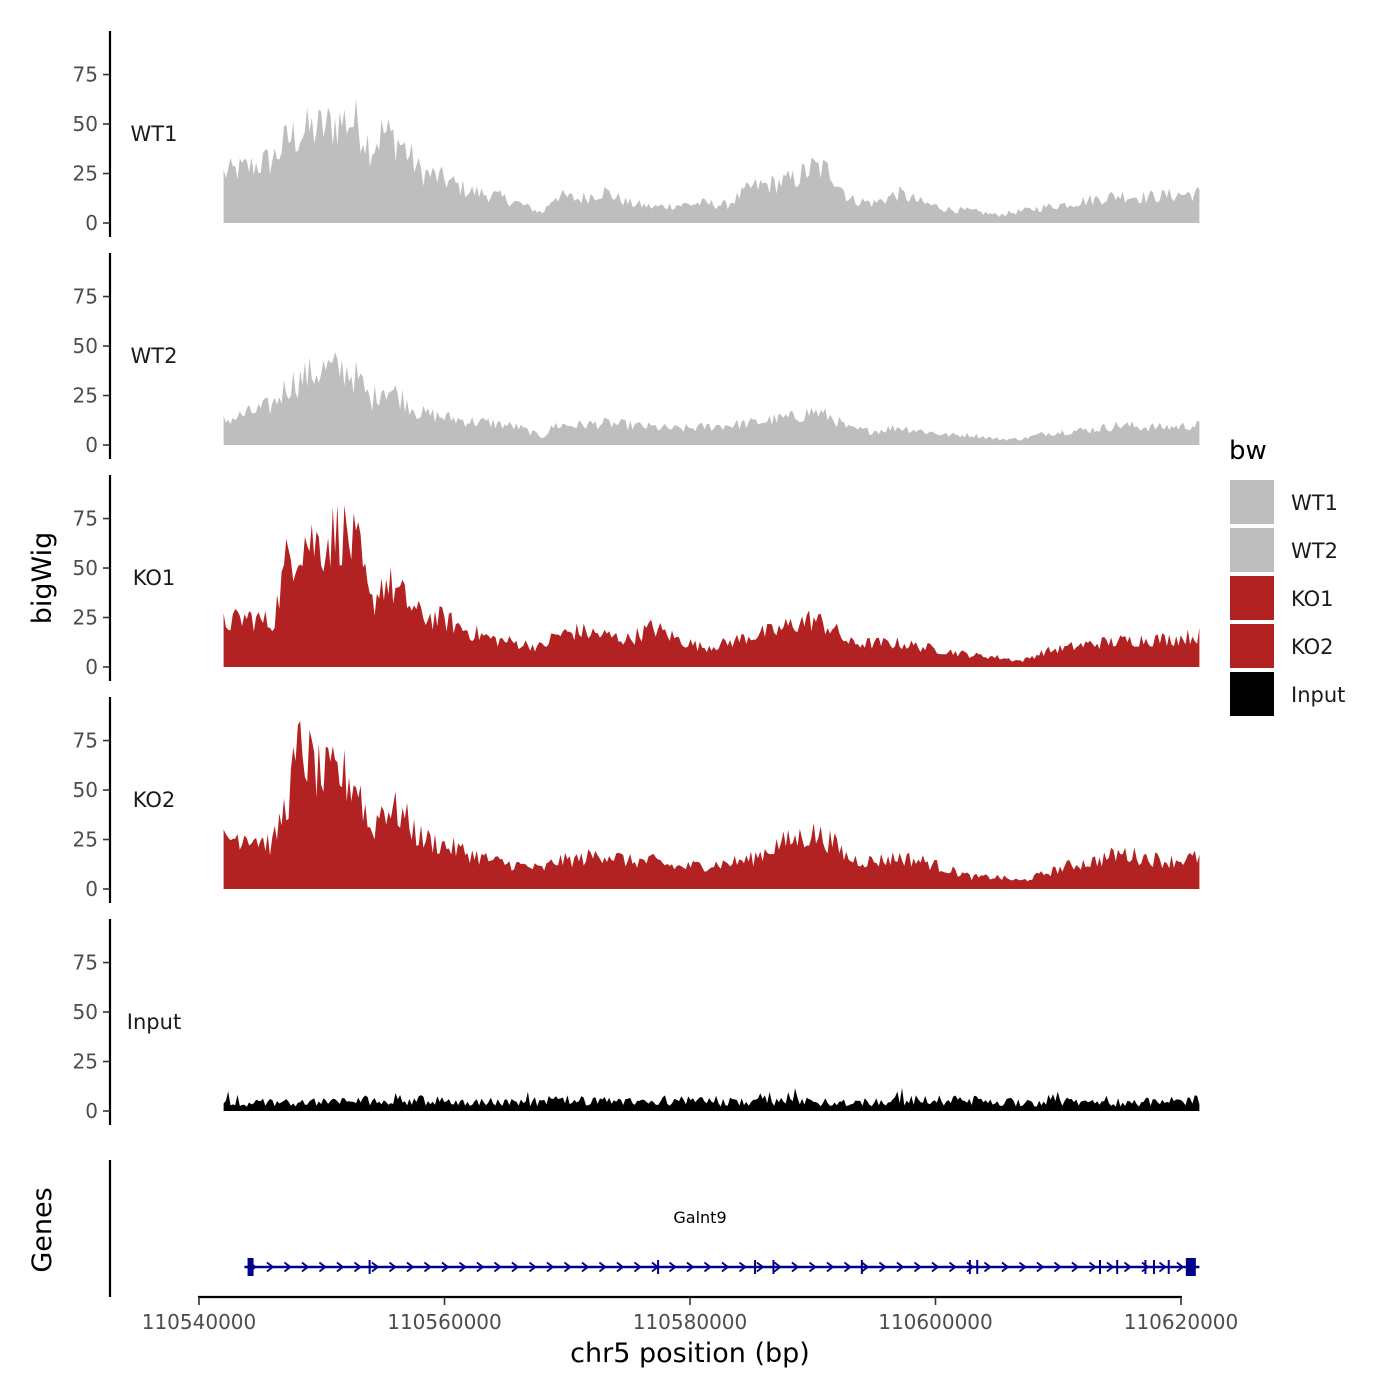 This screenshot has width=1400, height=1400. What do you see at coordinates (1181, 1322) in the screenshot?
I see `x-tick-label: 110620000` at bounding box center [1181, 1322].